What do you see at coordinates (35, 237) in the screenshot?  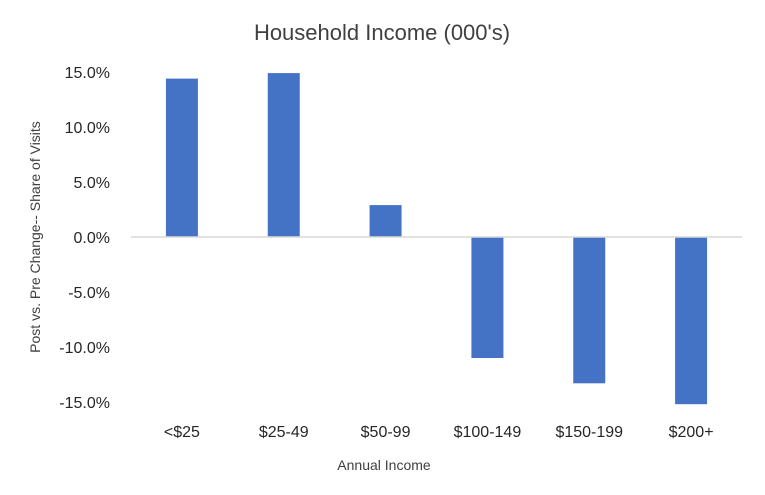 I see `y-axis-label: Post vs. Pre Change-- Share of Visits` at bounding box center [35, 237].